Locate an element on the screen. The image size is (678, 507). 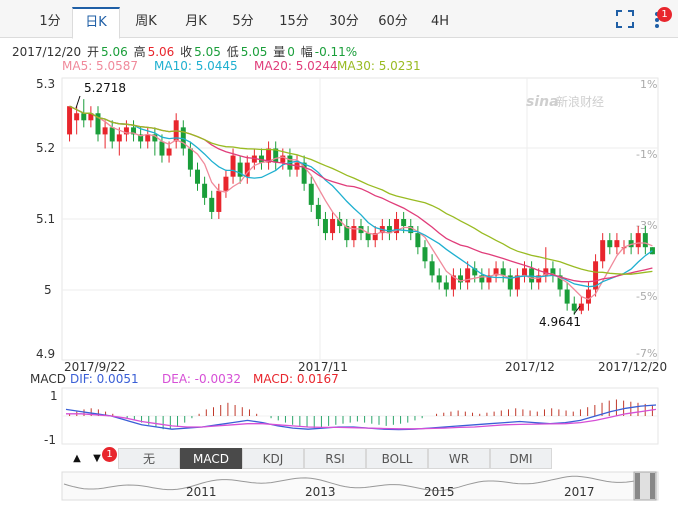
indicator-tabs: 无 MACD KDJ RSI BOLL WR DMI is located at coordinates (360, 458).